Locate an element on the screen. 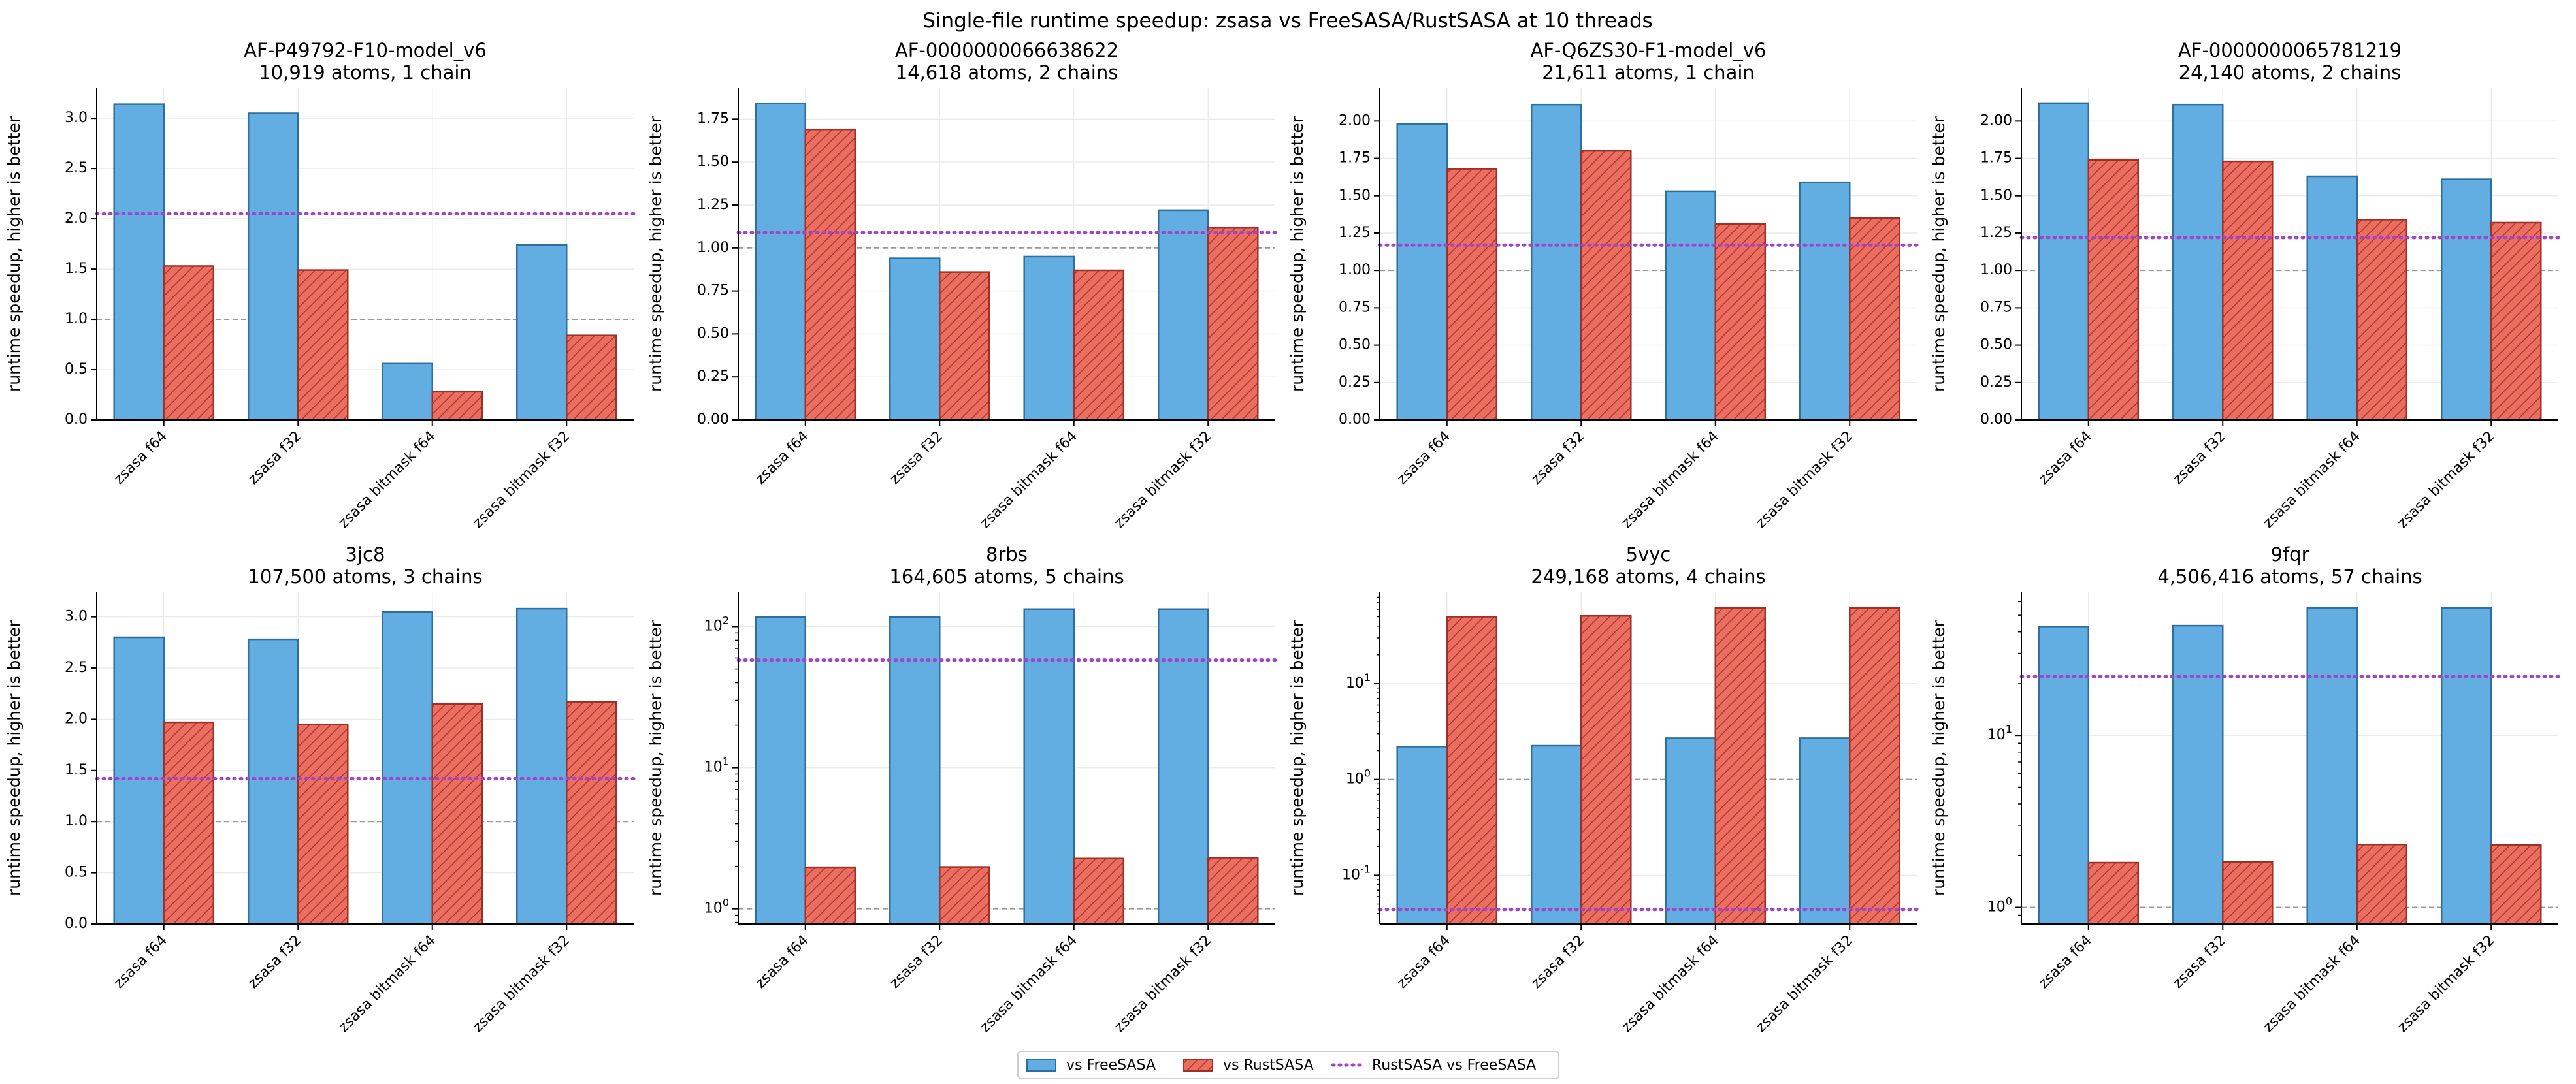 This screenshot has height=1084, width=2576. legend-frame is located at coordinates (1288, 1065).